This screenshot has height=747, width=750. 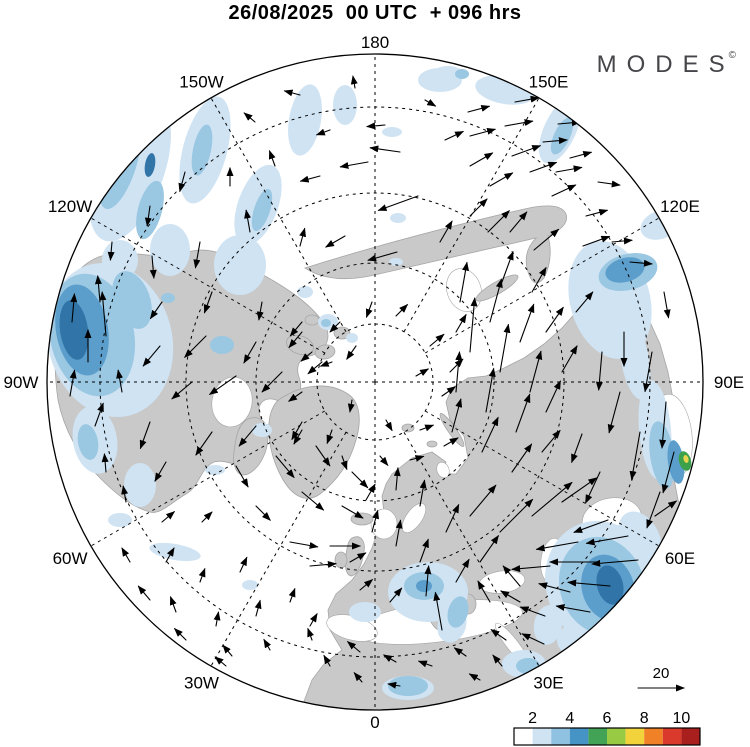 What do you see at coordinates (201, 81) in the screenshot?
I see `lon-label-150W: 150W` at bounding box center [201, 81].